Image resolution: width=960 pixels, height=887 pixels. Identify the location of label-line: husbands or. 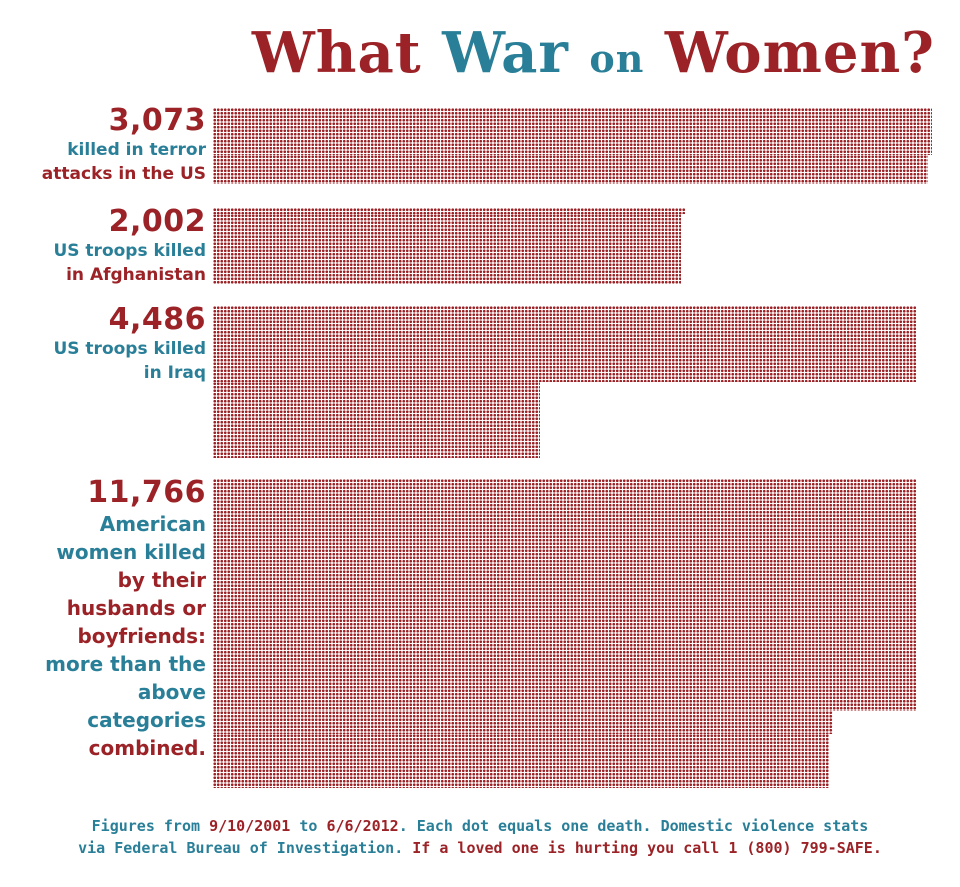
(136, 608).